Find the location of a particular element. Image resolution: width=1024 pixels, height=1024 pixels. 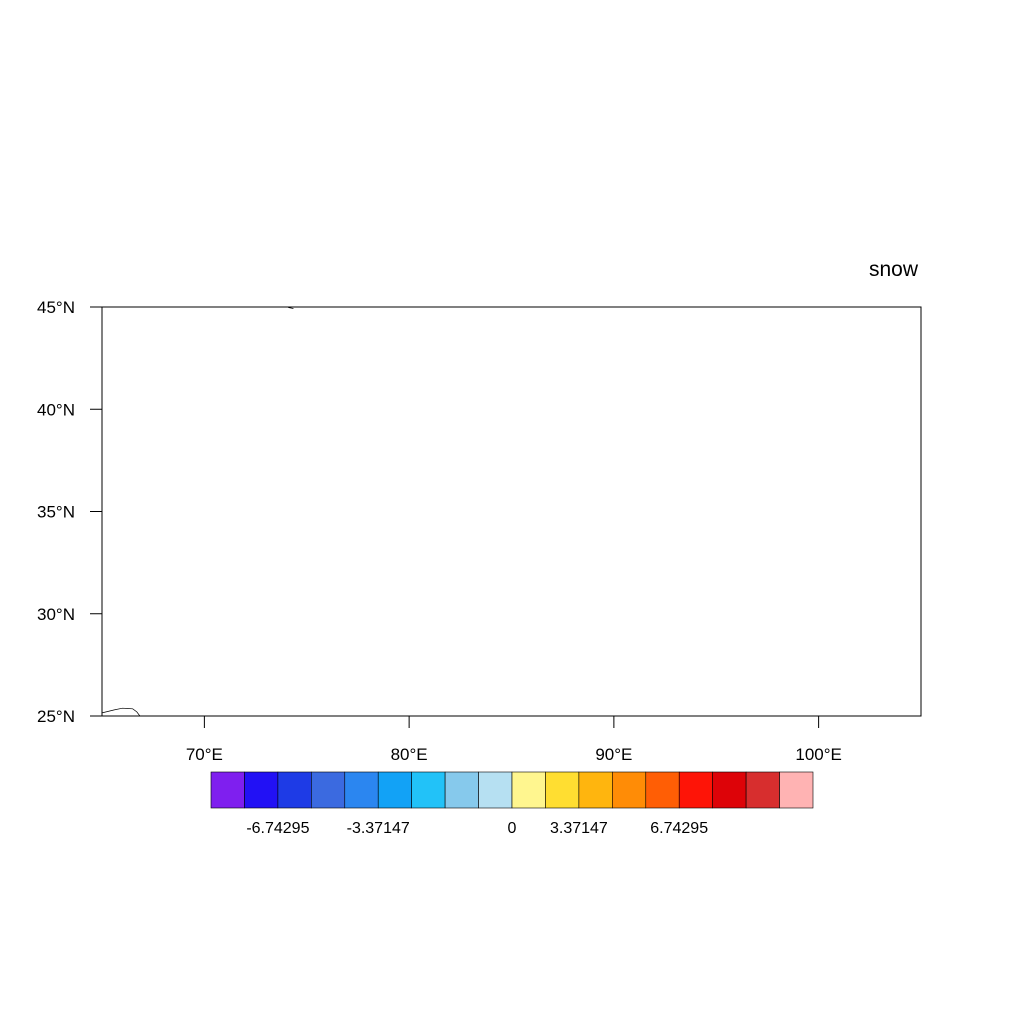

lon-tick-label: 90°E is located at coordinates (613, 754).